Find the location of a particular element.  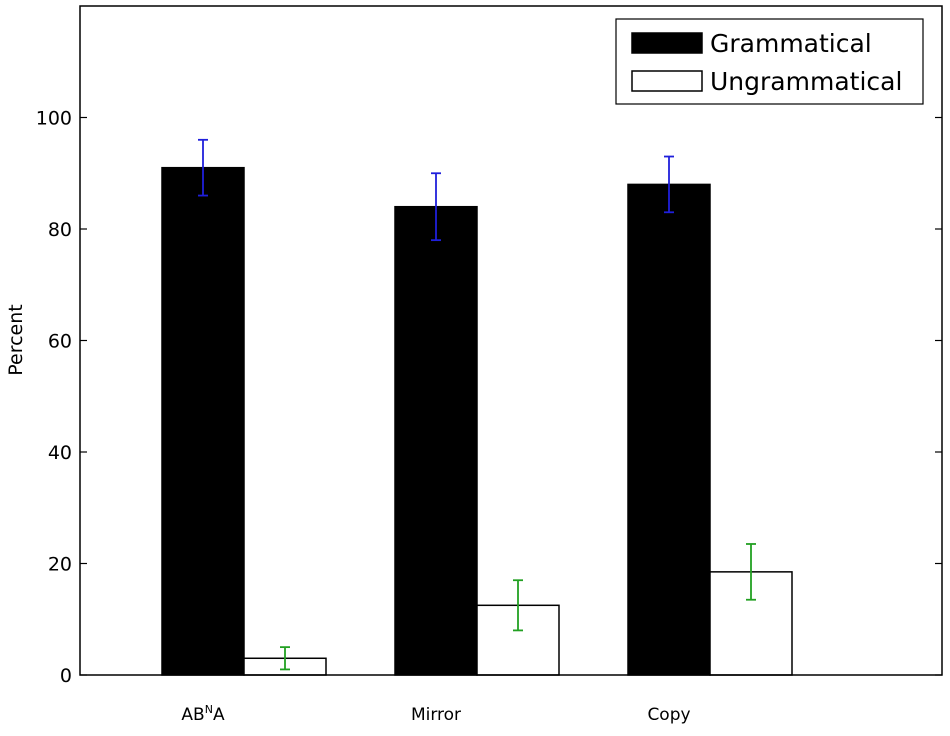

legend-swatch-grammatical is located at coordinates (667, 43).